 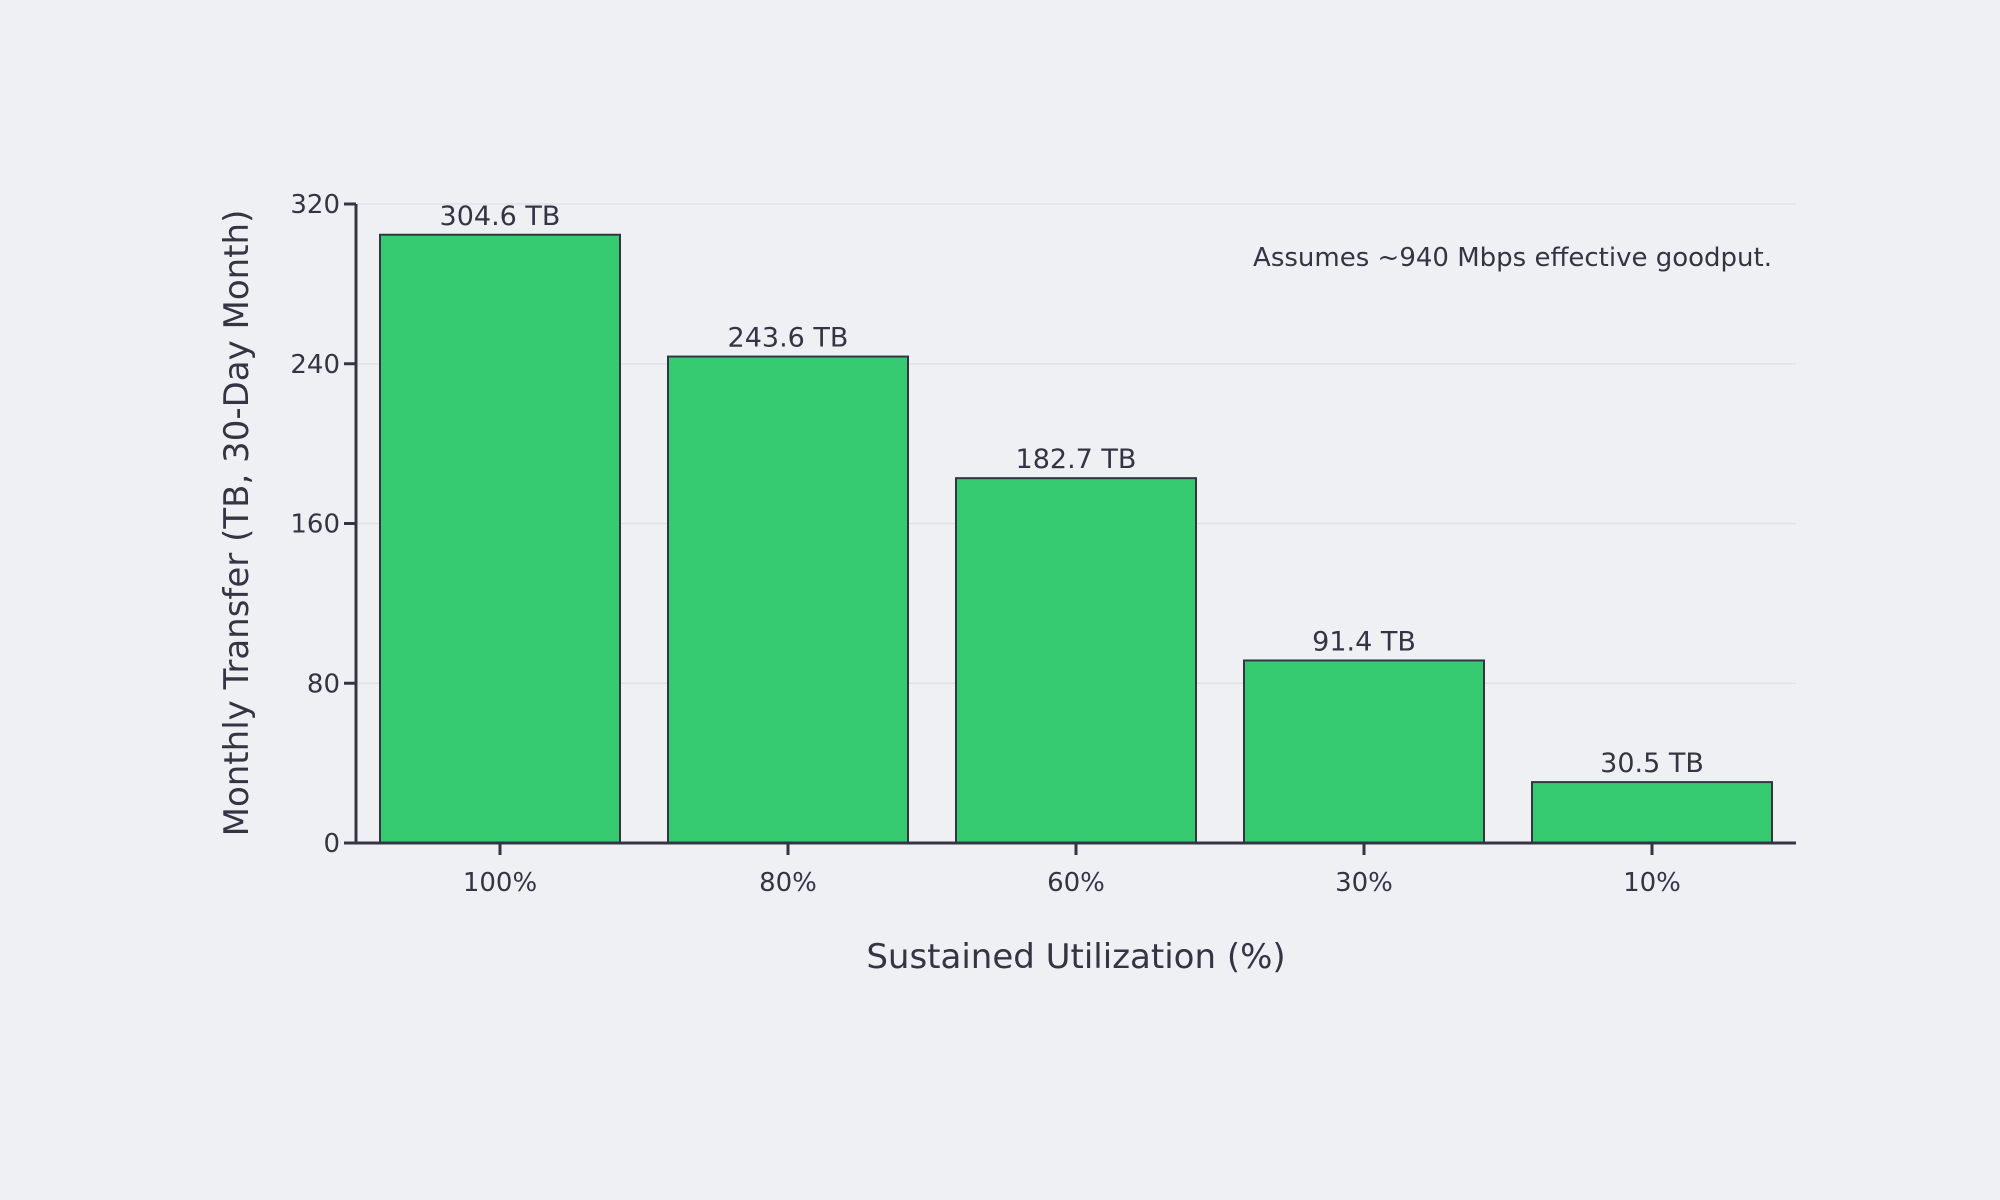 What do you see at coordinates (1364, 883) in the screenshot?
I see `x-tick-label: 30%` at bounding box center [1364, 883].